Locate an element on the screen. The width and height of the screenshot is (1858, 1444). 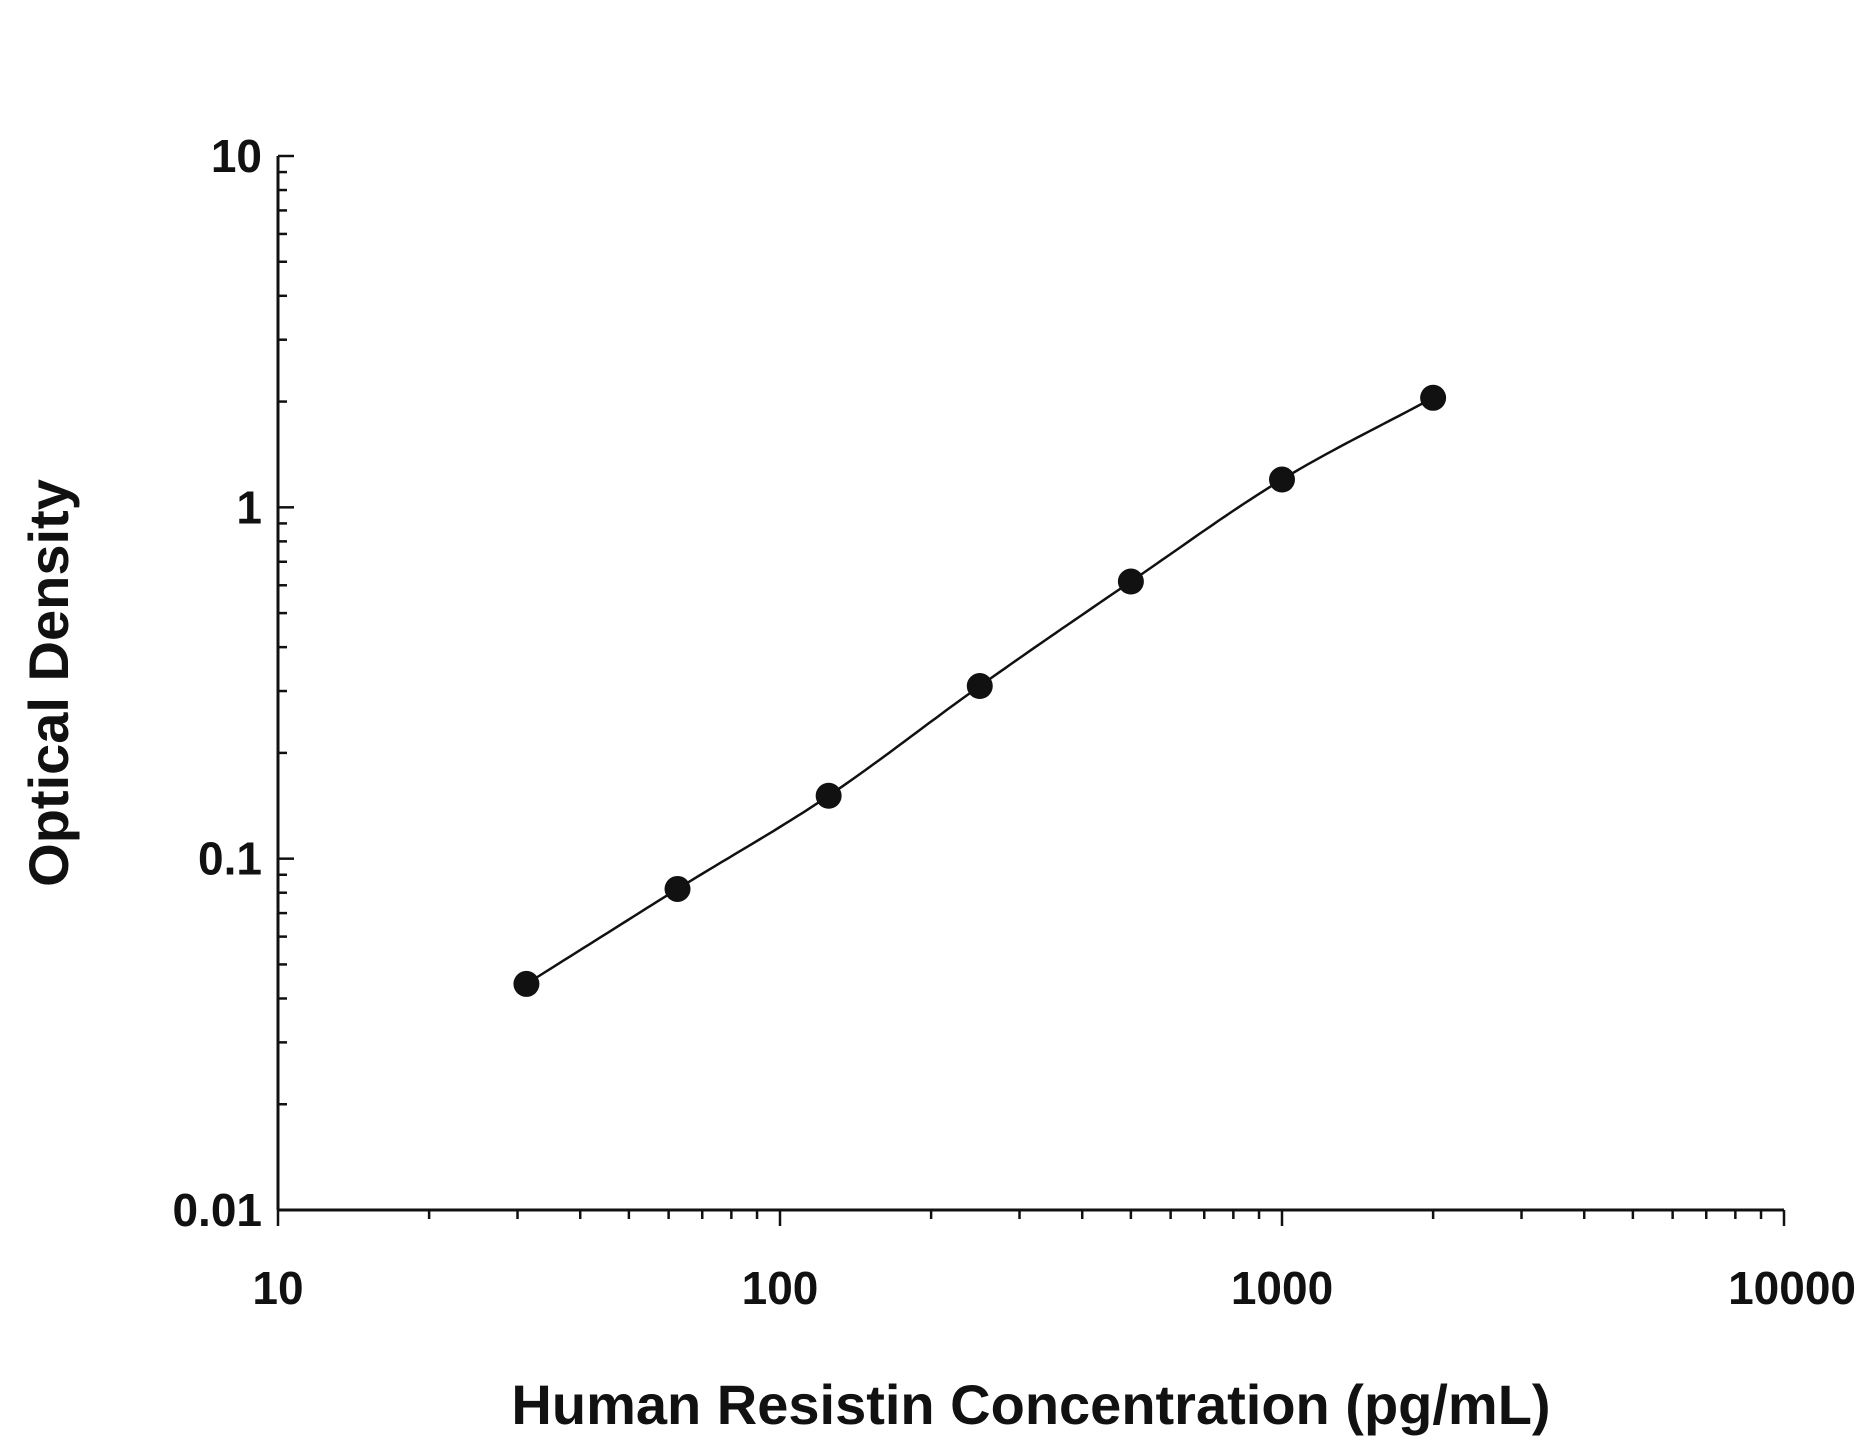
x-tick-label: 1000 is located at coordinates (1282, 1288).